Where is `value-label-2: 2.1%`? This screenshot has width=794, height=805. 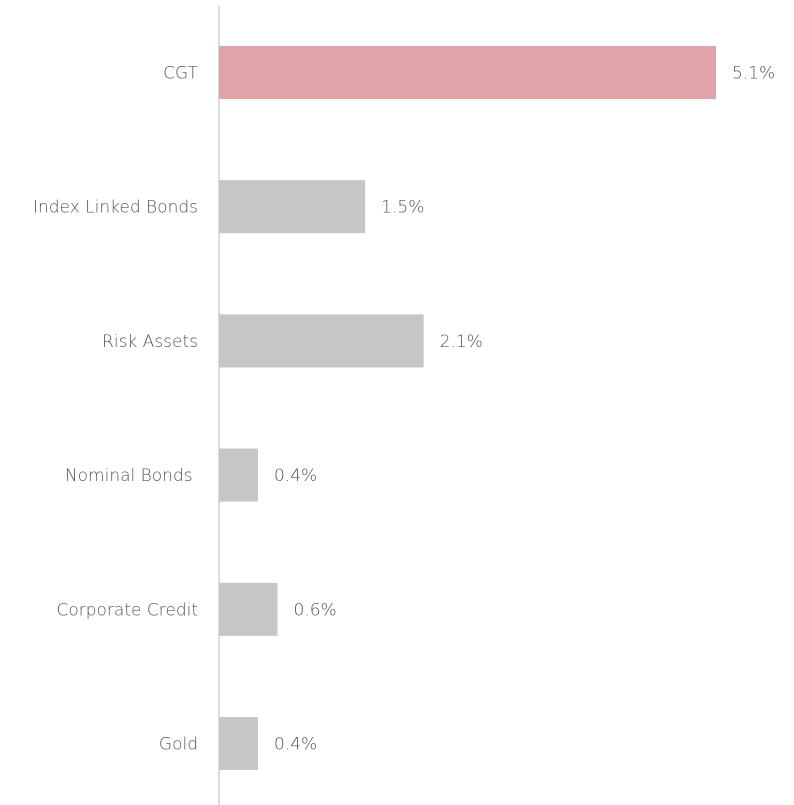 value-label-2: 2.1% is located at coordinates (461, 342).